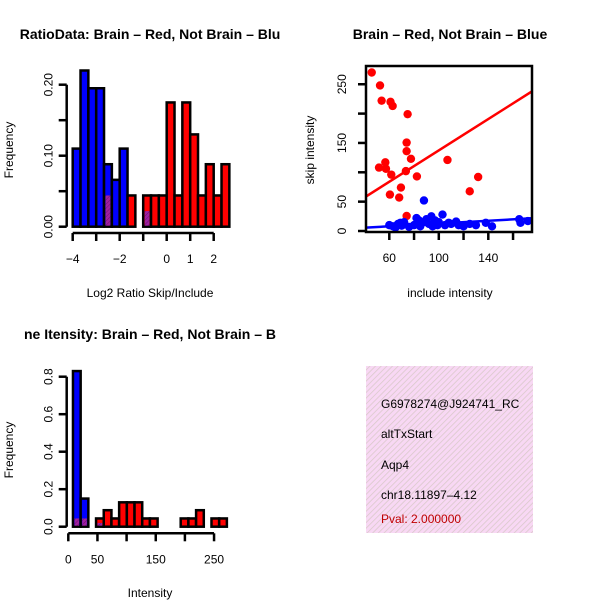 This screenshot has height=600, width=600. What do you see at coordinates (49, 227) in the screenshot?
I see `ratio-hist-y-tick-label: 0.00` at bounding box center [49, 227].